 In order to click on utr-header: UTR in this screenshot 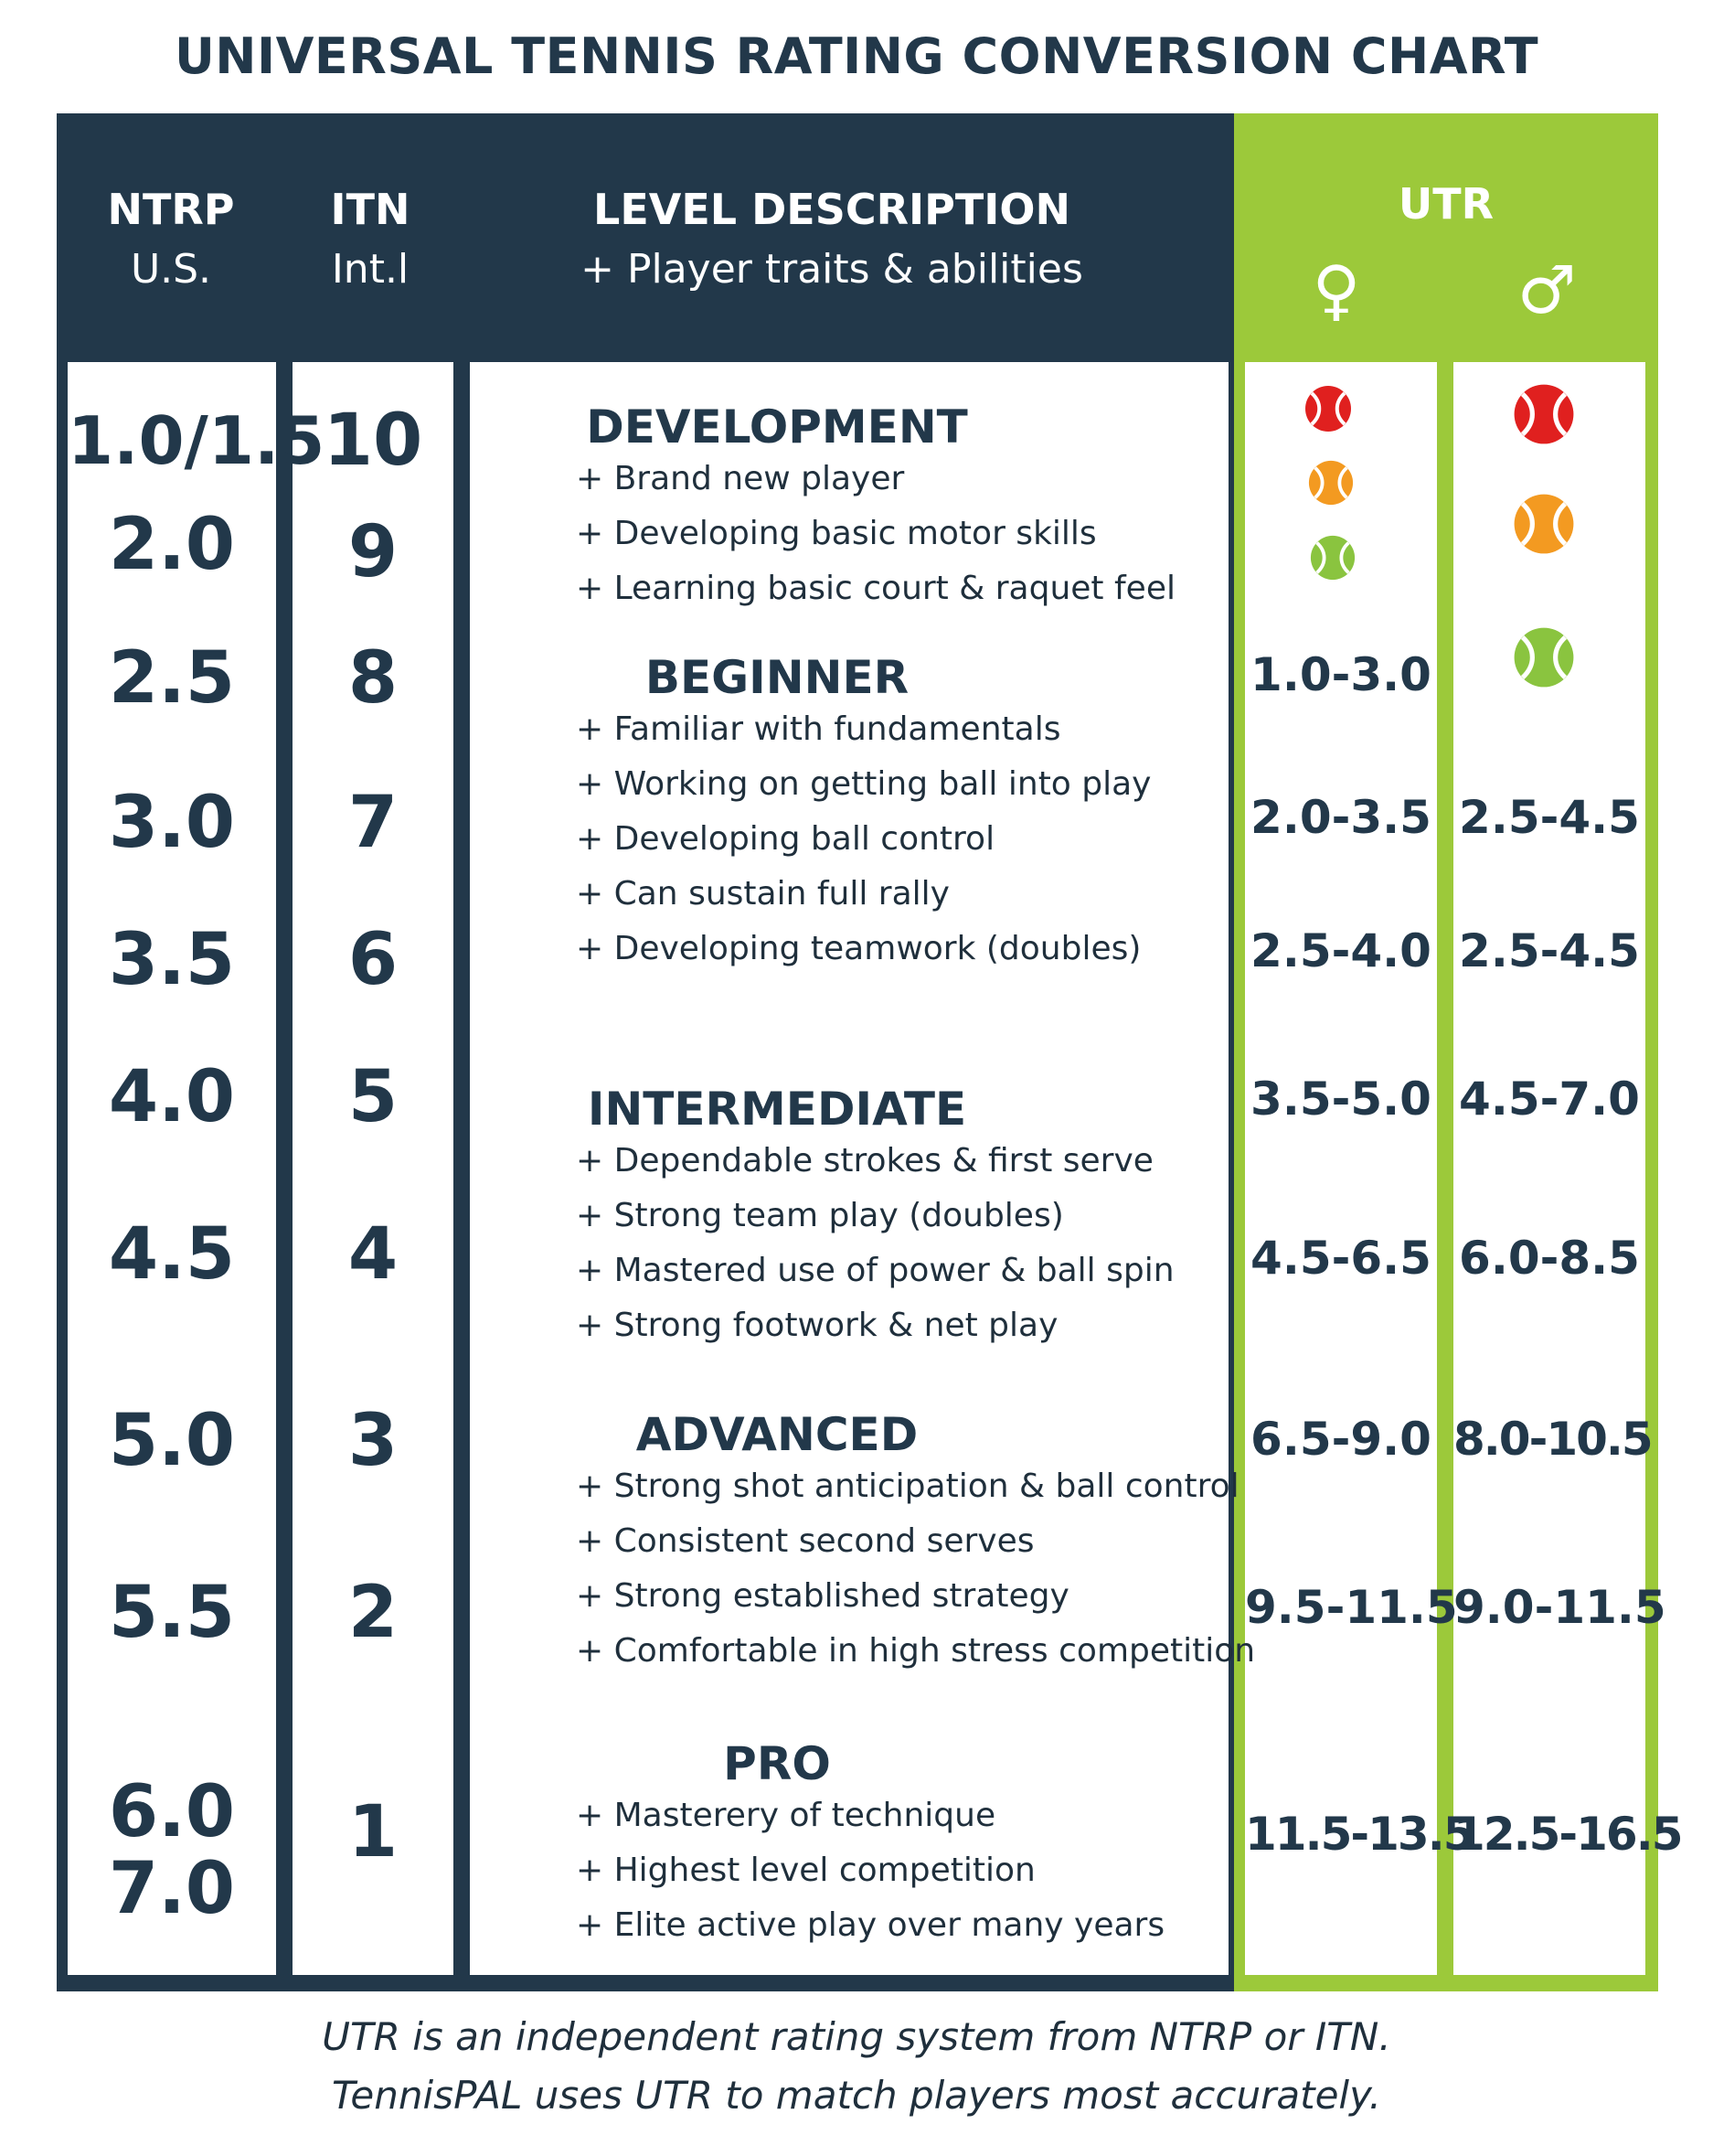, I will do `click(1447, 204)`.